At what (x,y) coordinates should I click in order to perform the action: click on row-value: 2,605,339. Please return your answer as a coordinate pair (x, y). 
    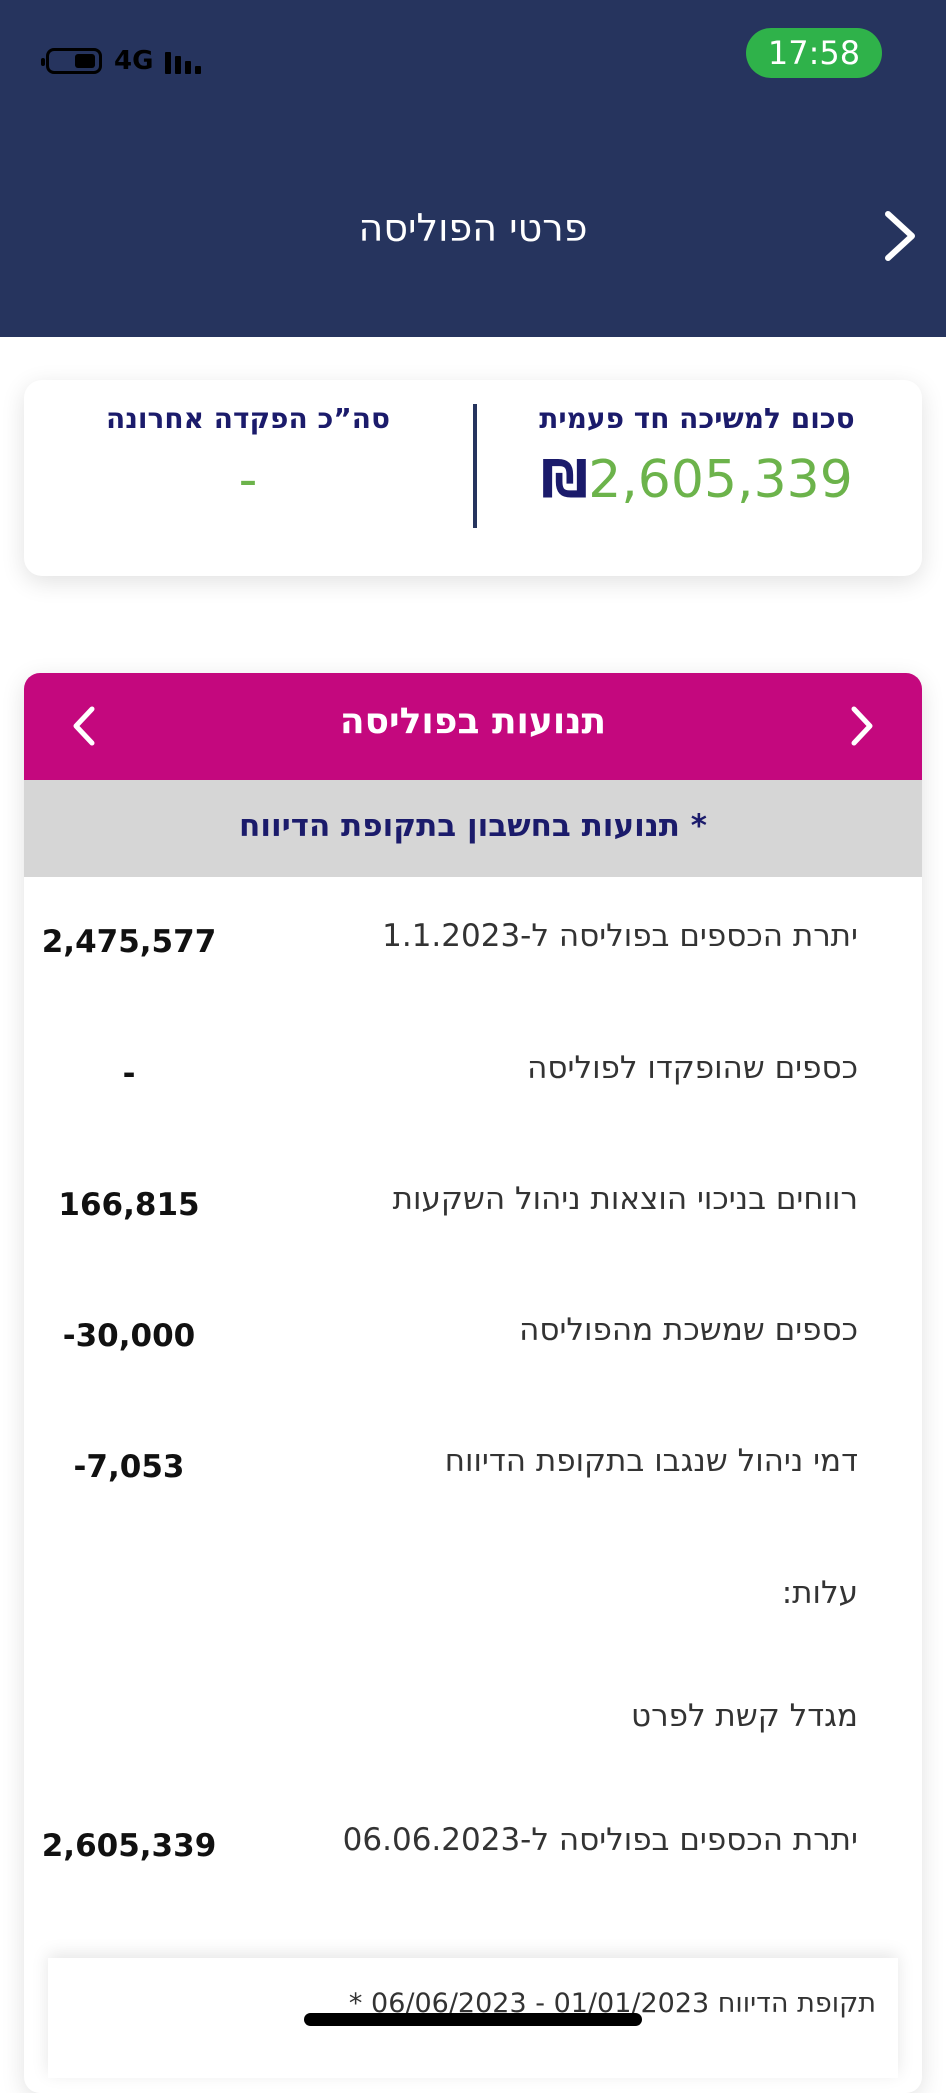
    Looking at the image, I should click on (129, 1846).